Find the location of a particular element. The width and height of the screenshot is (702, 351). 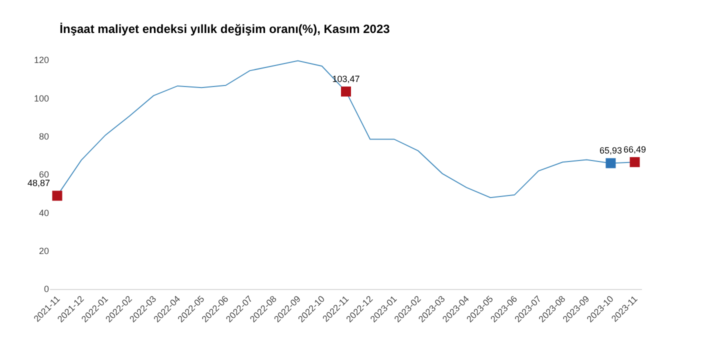

y-tick-label: 80 is located at coordinates (43, 136).